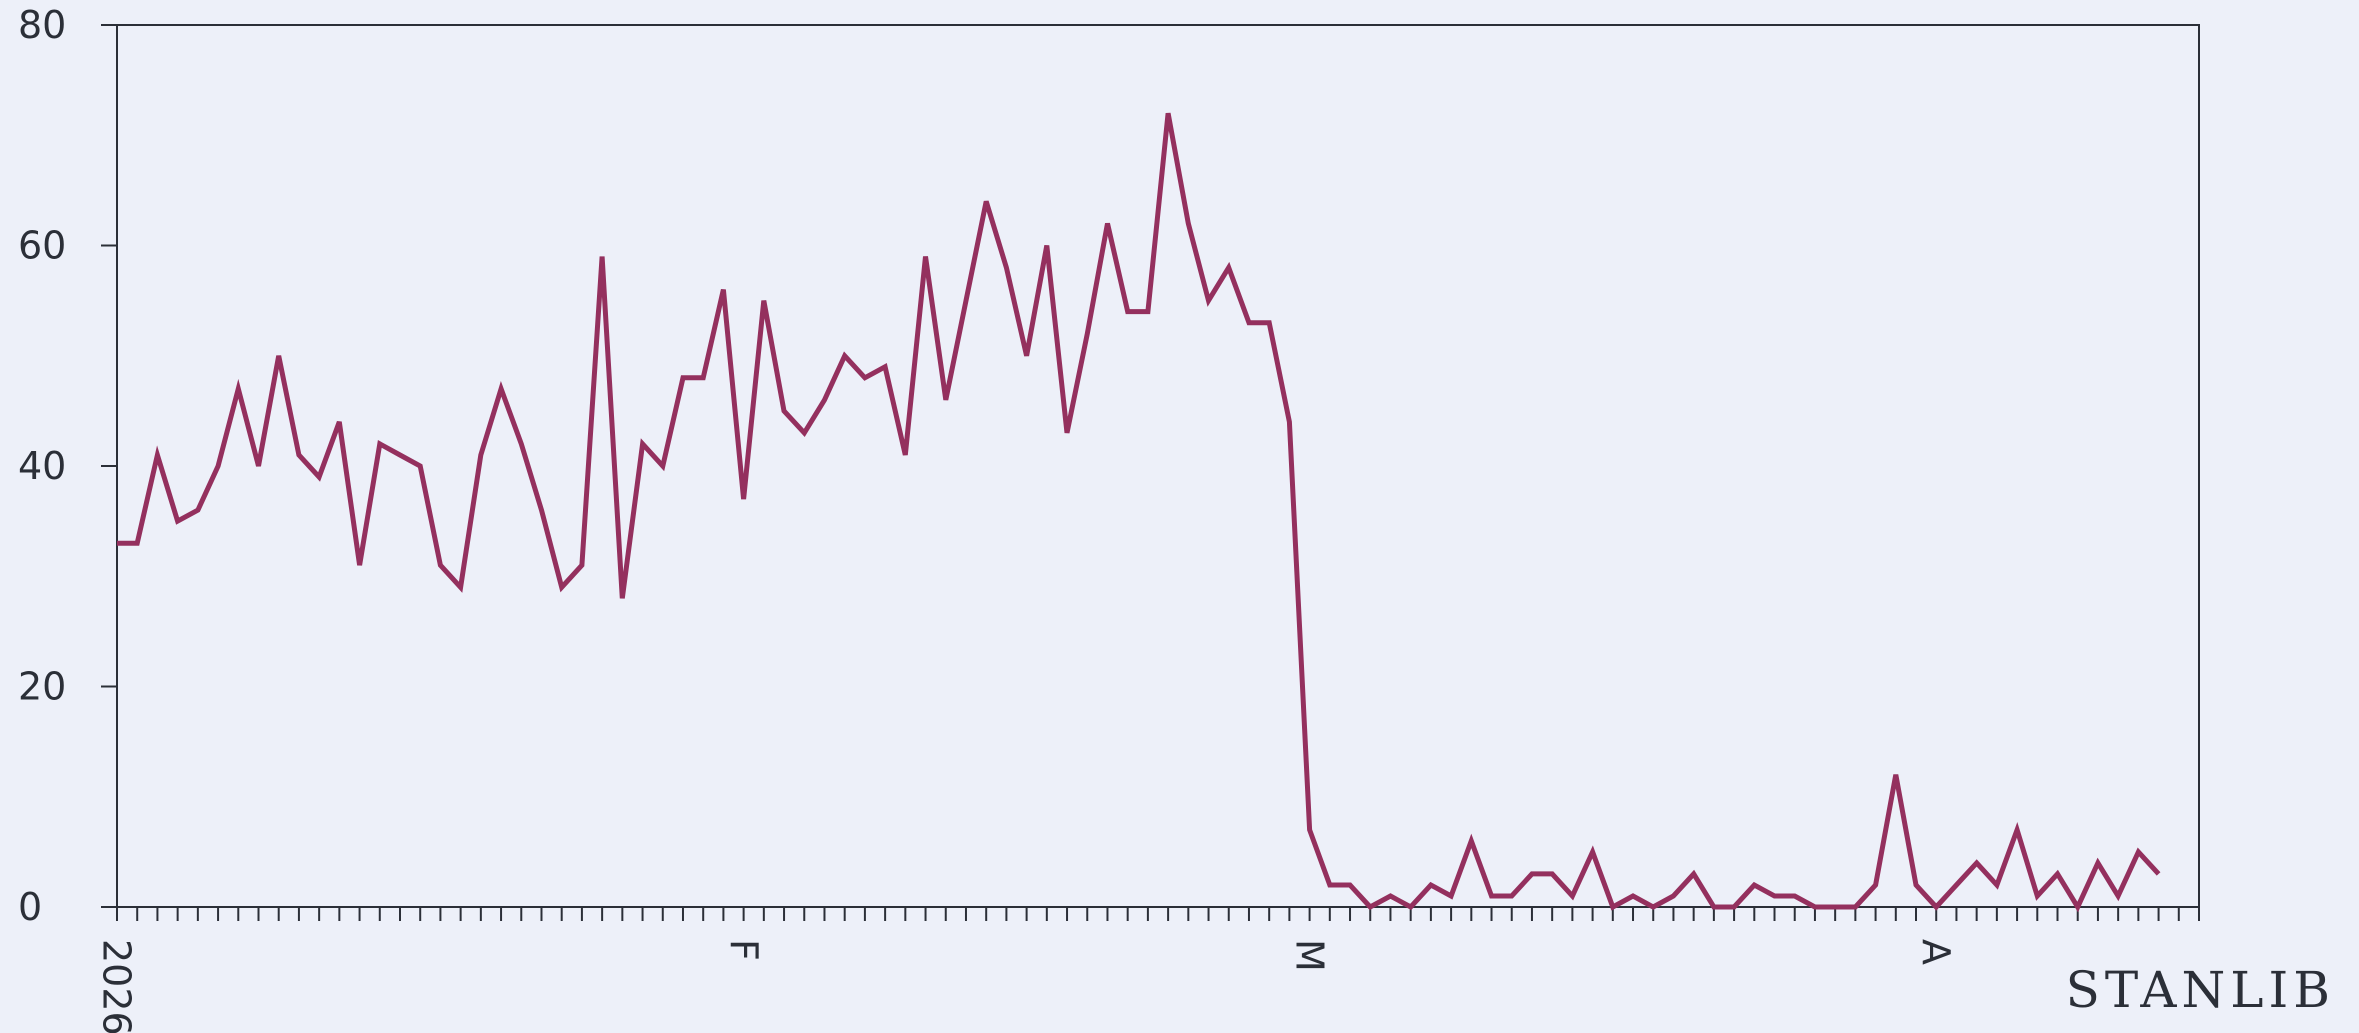 The width and height of the screenshot is (2359, 1033). I want to click on x-tick-label: M, so click(1309, 955).